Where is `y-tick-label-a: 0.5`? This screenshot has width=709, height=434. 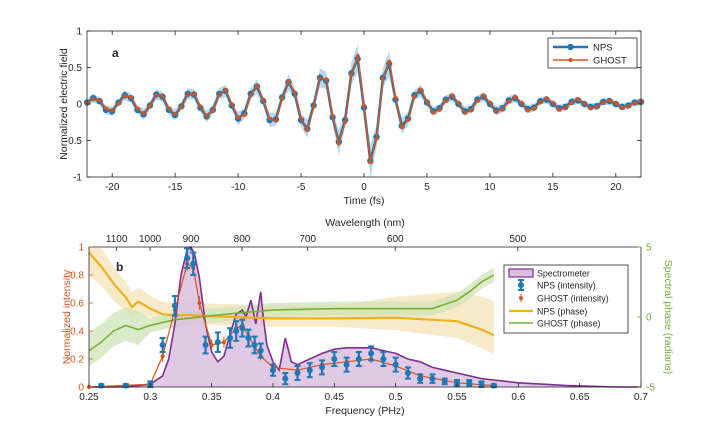
y-tick-label-a: 0.5 is located at coordinates (75, 68).